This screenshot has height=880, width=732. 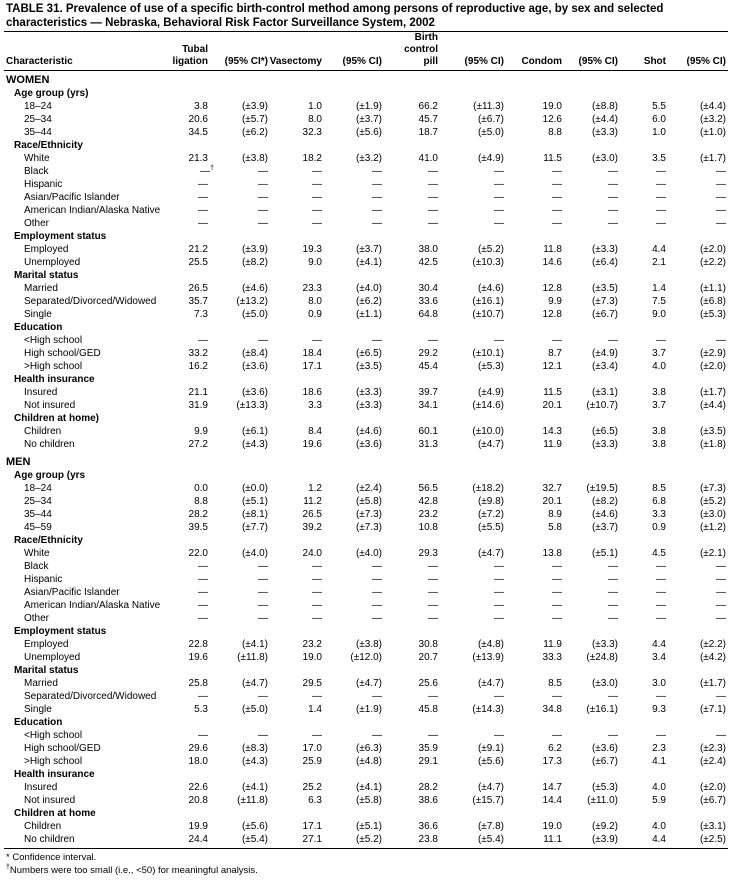 I want to click on cell-value: (±4.1), so click(x=254, y=787).